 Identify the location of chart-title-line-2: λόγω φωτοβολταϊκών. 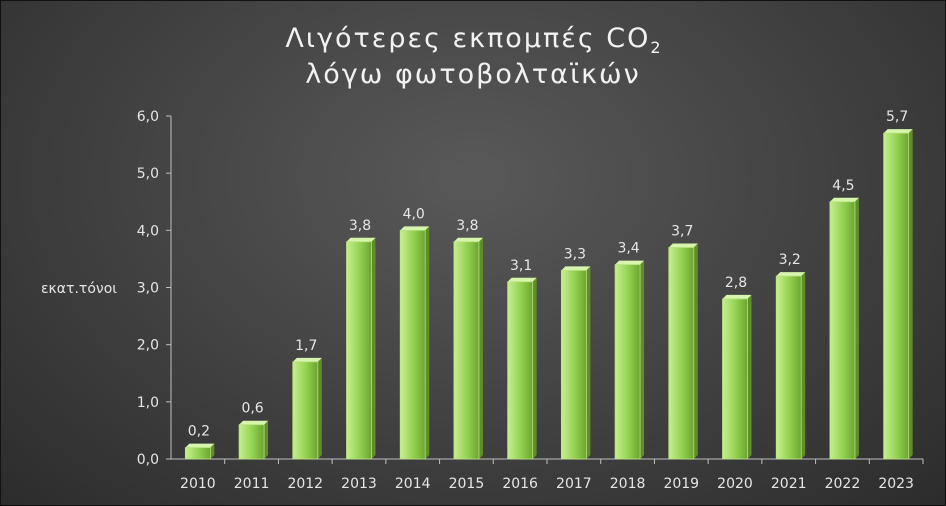
(473, 74).